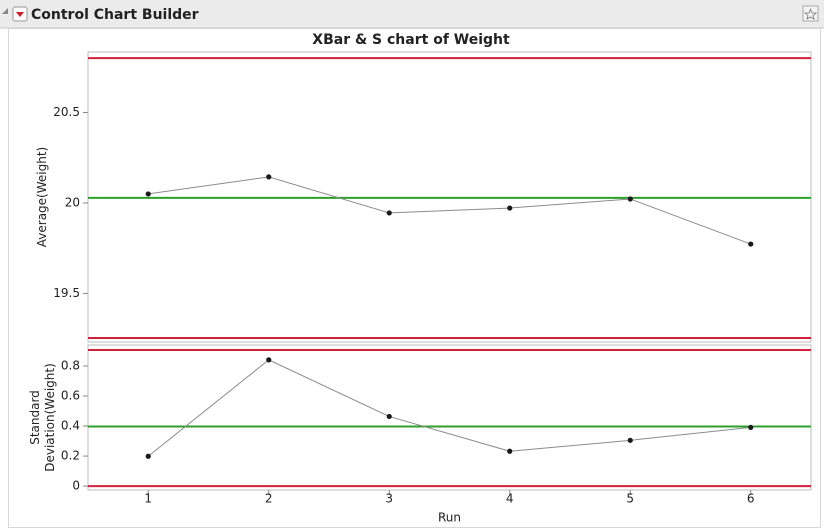 The image size is (824, 530). I want to click on pin-button, so click(810, 13).